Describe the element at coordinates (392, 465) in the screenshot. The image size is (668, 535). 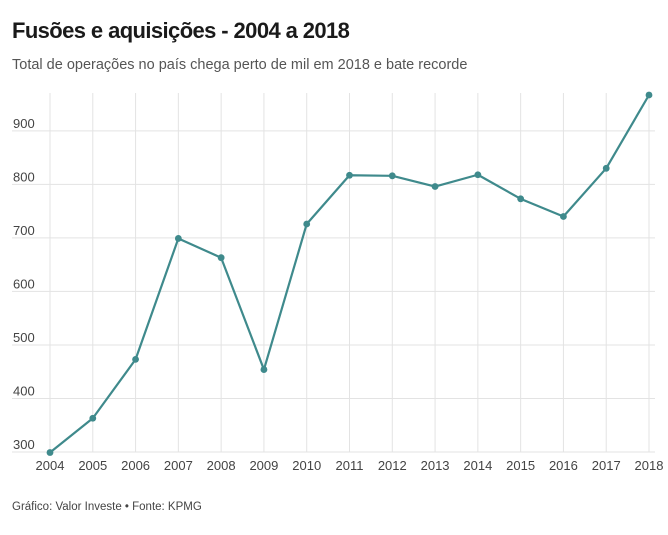
I see `x-tick-label: 2012` at that location.